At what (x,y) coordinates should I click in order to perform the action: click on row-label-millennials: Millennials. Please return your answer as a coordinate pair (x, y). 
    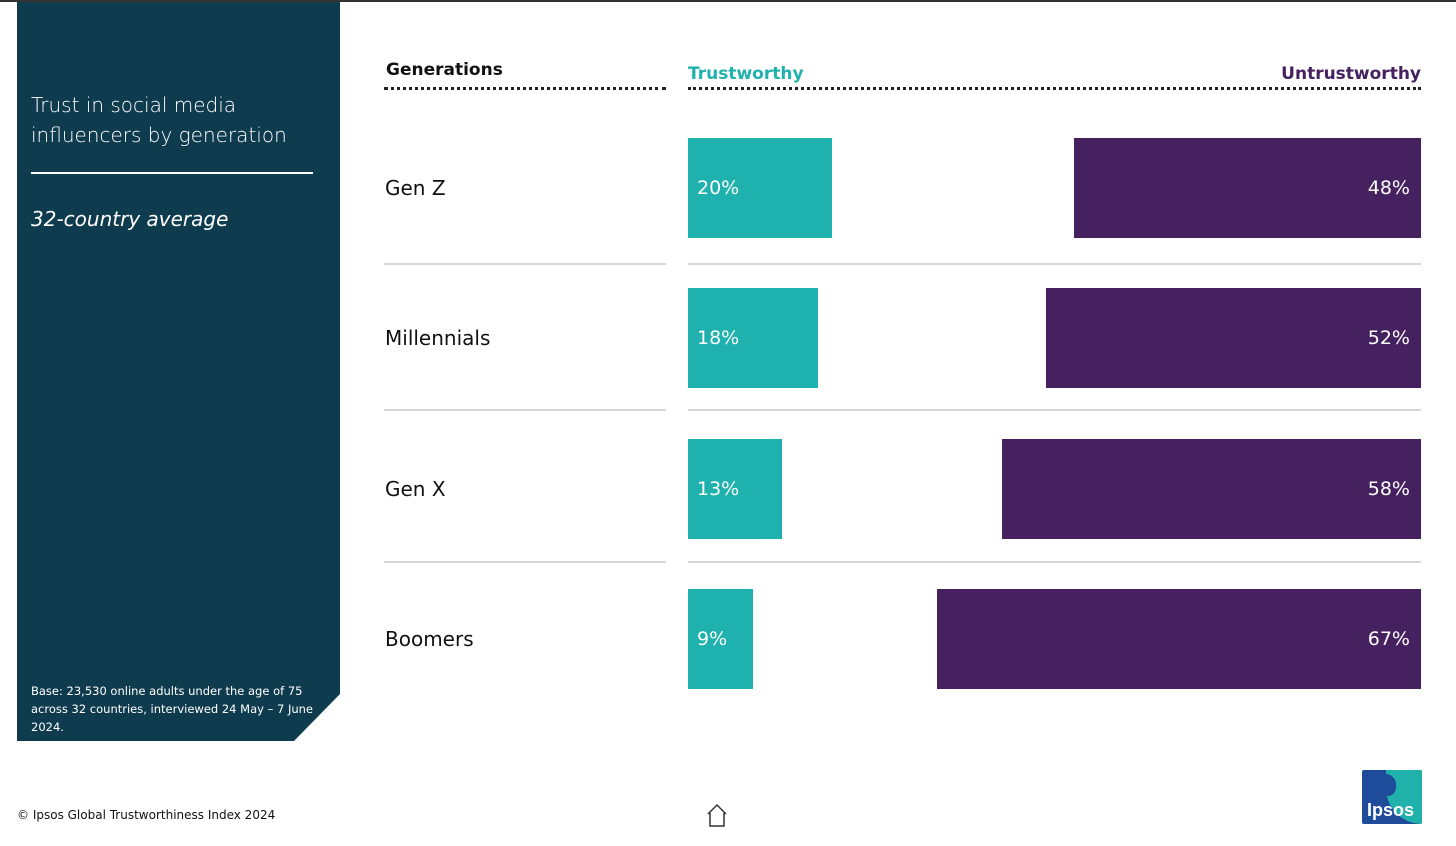
    Looking at the image, I should click on (438, 338).